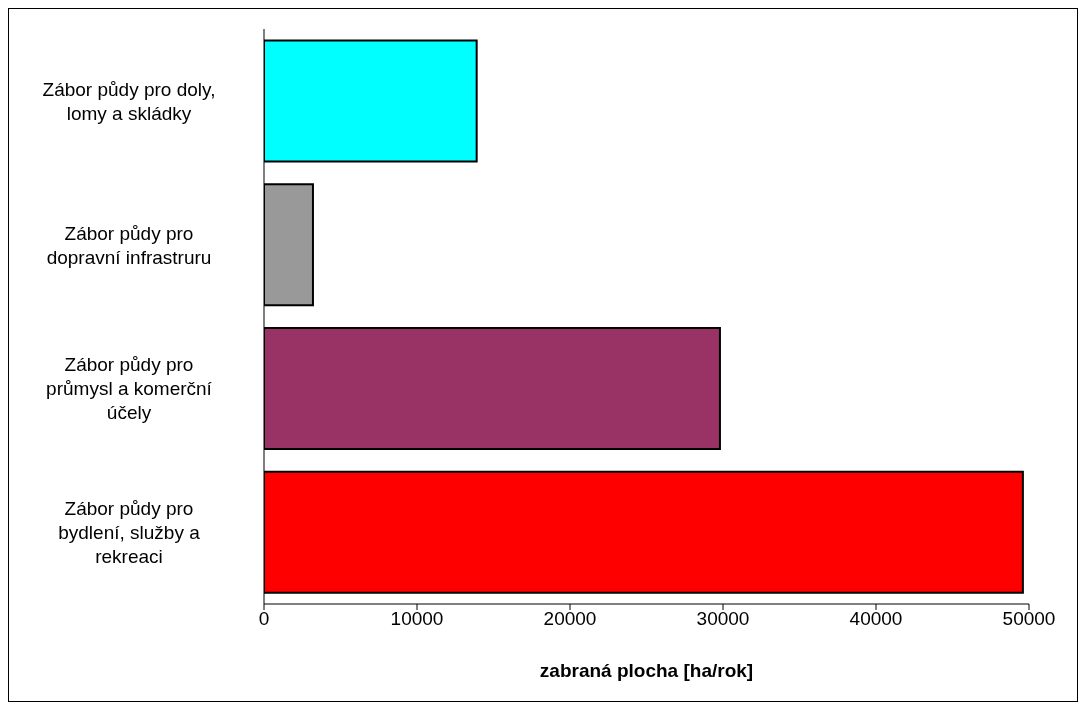 The width and height of the screenshot is (1088, 711). What do you see at coordinates (129, 101) in the screenshot?
I see `y-tick-label: Zábor půdy pro doly, lomy a skládky` at bounding box center [129, 101].